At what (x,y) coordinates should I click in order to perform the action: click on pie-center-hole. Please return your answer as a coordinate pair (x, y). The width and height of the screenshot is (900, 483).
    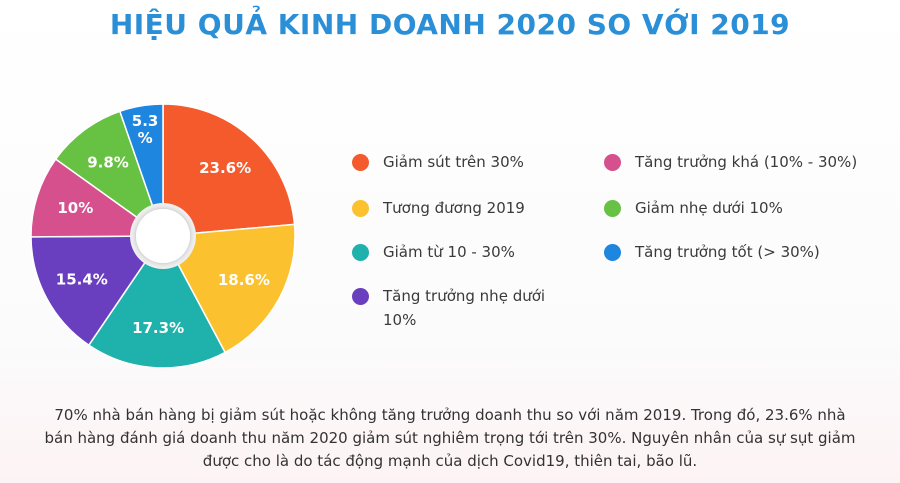
    Looking at the image, I should click on (163, 236).